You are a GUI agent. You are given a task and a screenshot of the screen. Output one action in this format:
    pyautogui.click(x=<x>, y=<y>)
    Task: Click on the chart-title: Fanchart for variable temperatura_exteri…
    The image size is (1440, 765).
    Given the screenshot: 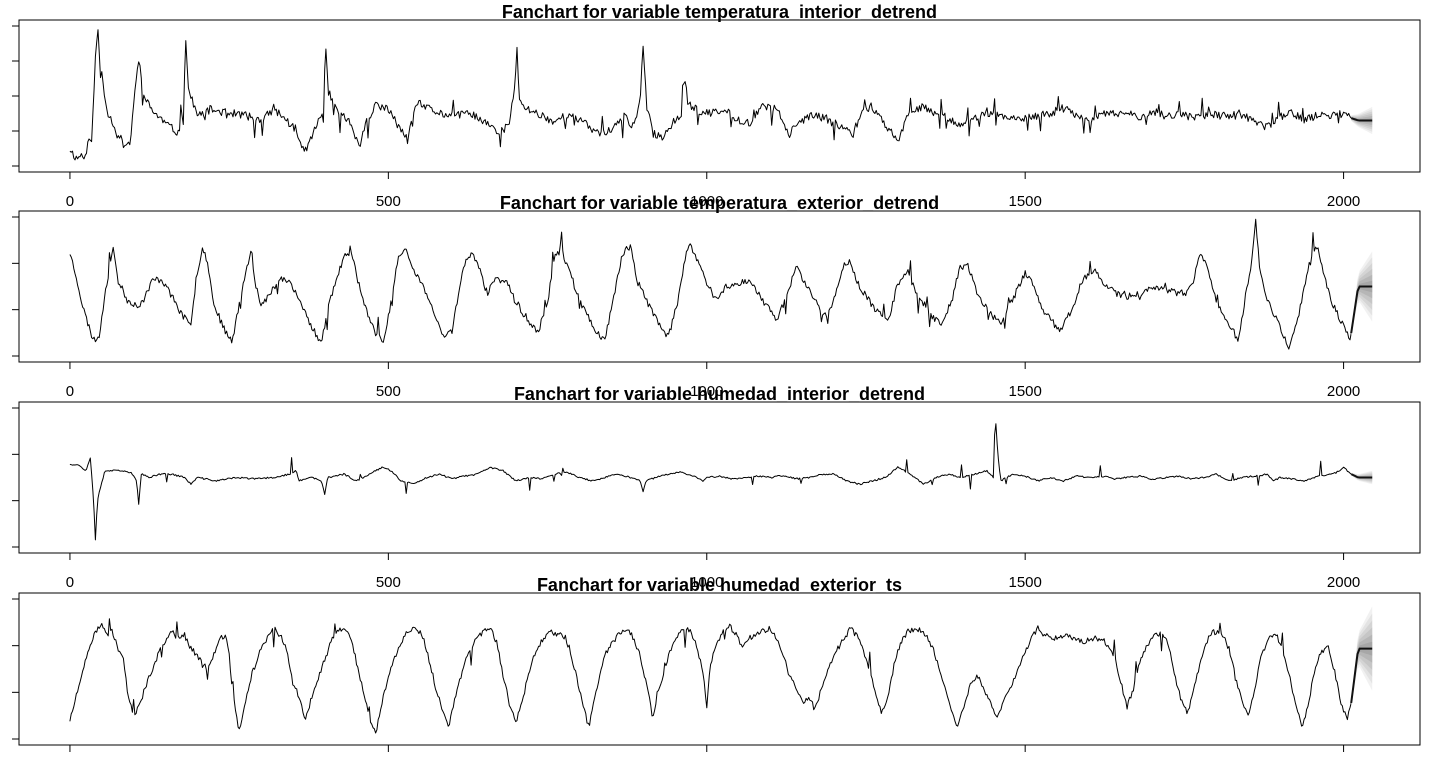 What is the action you would take?
    pyautogui.click(x=719, y=203)
    